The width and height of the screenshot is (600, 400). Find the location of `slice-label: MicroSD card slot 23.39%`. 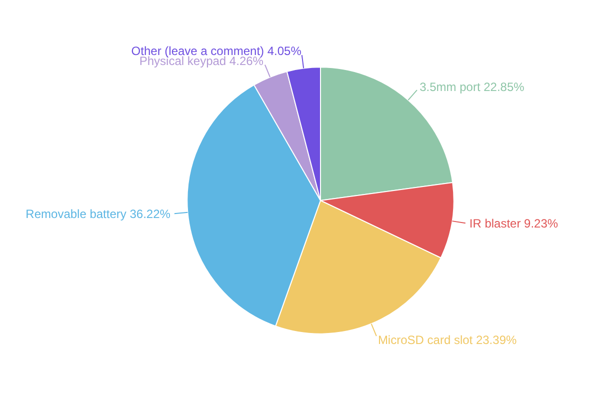

slice-label: MicroSD card slot 23.39% is located at coordinates (447, 339).